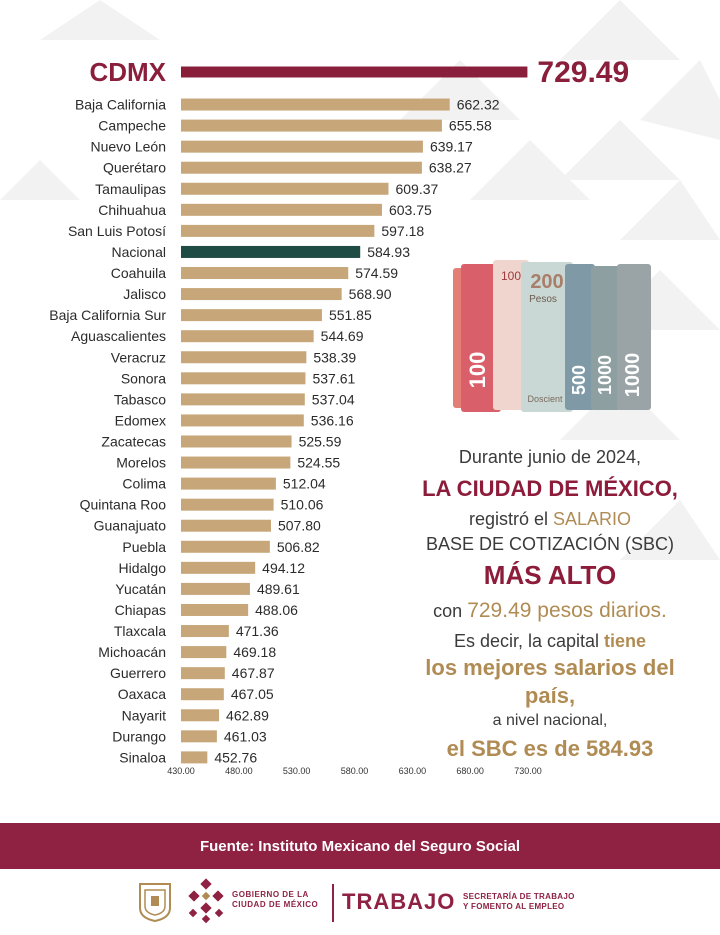 This screenshot has width=720, height=935. I want to click on category-label: Yucatán, so click(140, 589).